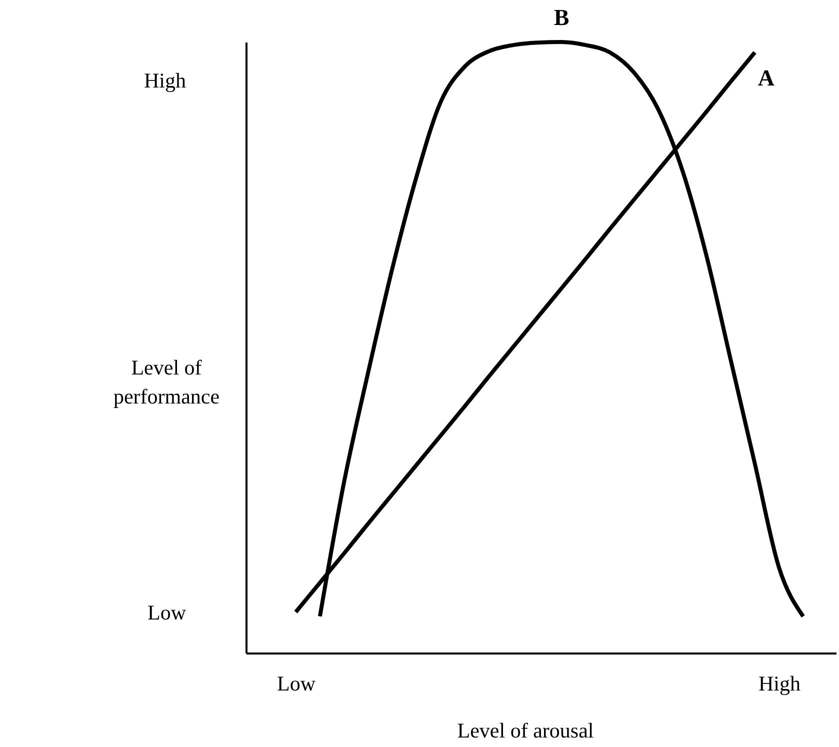 This screenshot has height=747, width=839. Describe the element at coordinates (766, 77) in the screenshot. I see `series-label: A` at that location.